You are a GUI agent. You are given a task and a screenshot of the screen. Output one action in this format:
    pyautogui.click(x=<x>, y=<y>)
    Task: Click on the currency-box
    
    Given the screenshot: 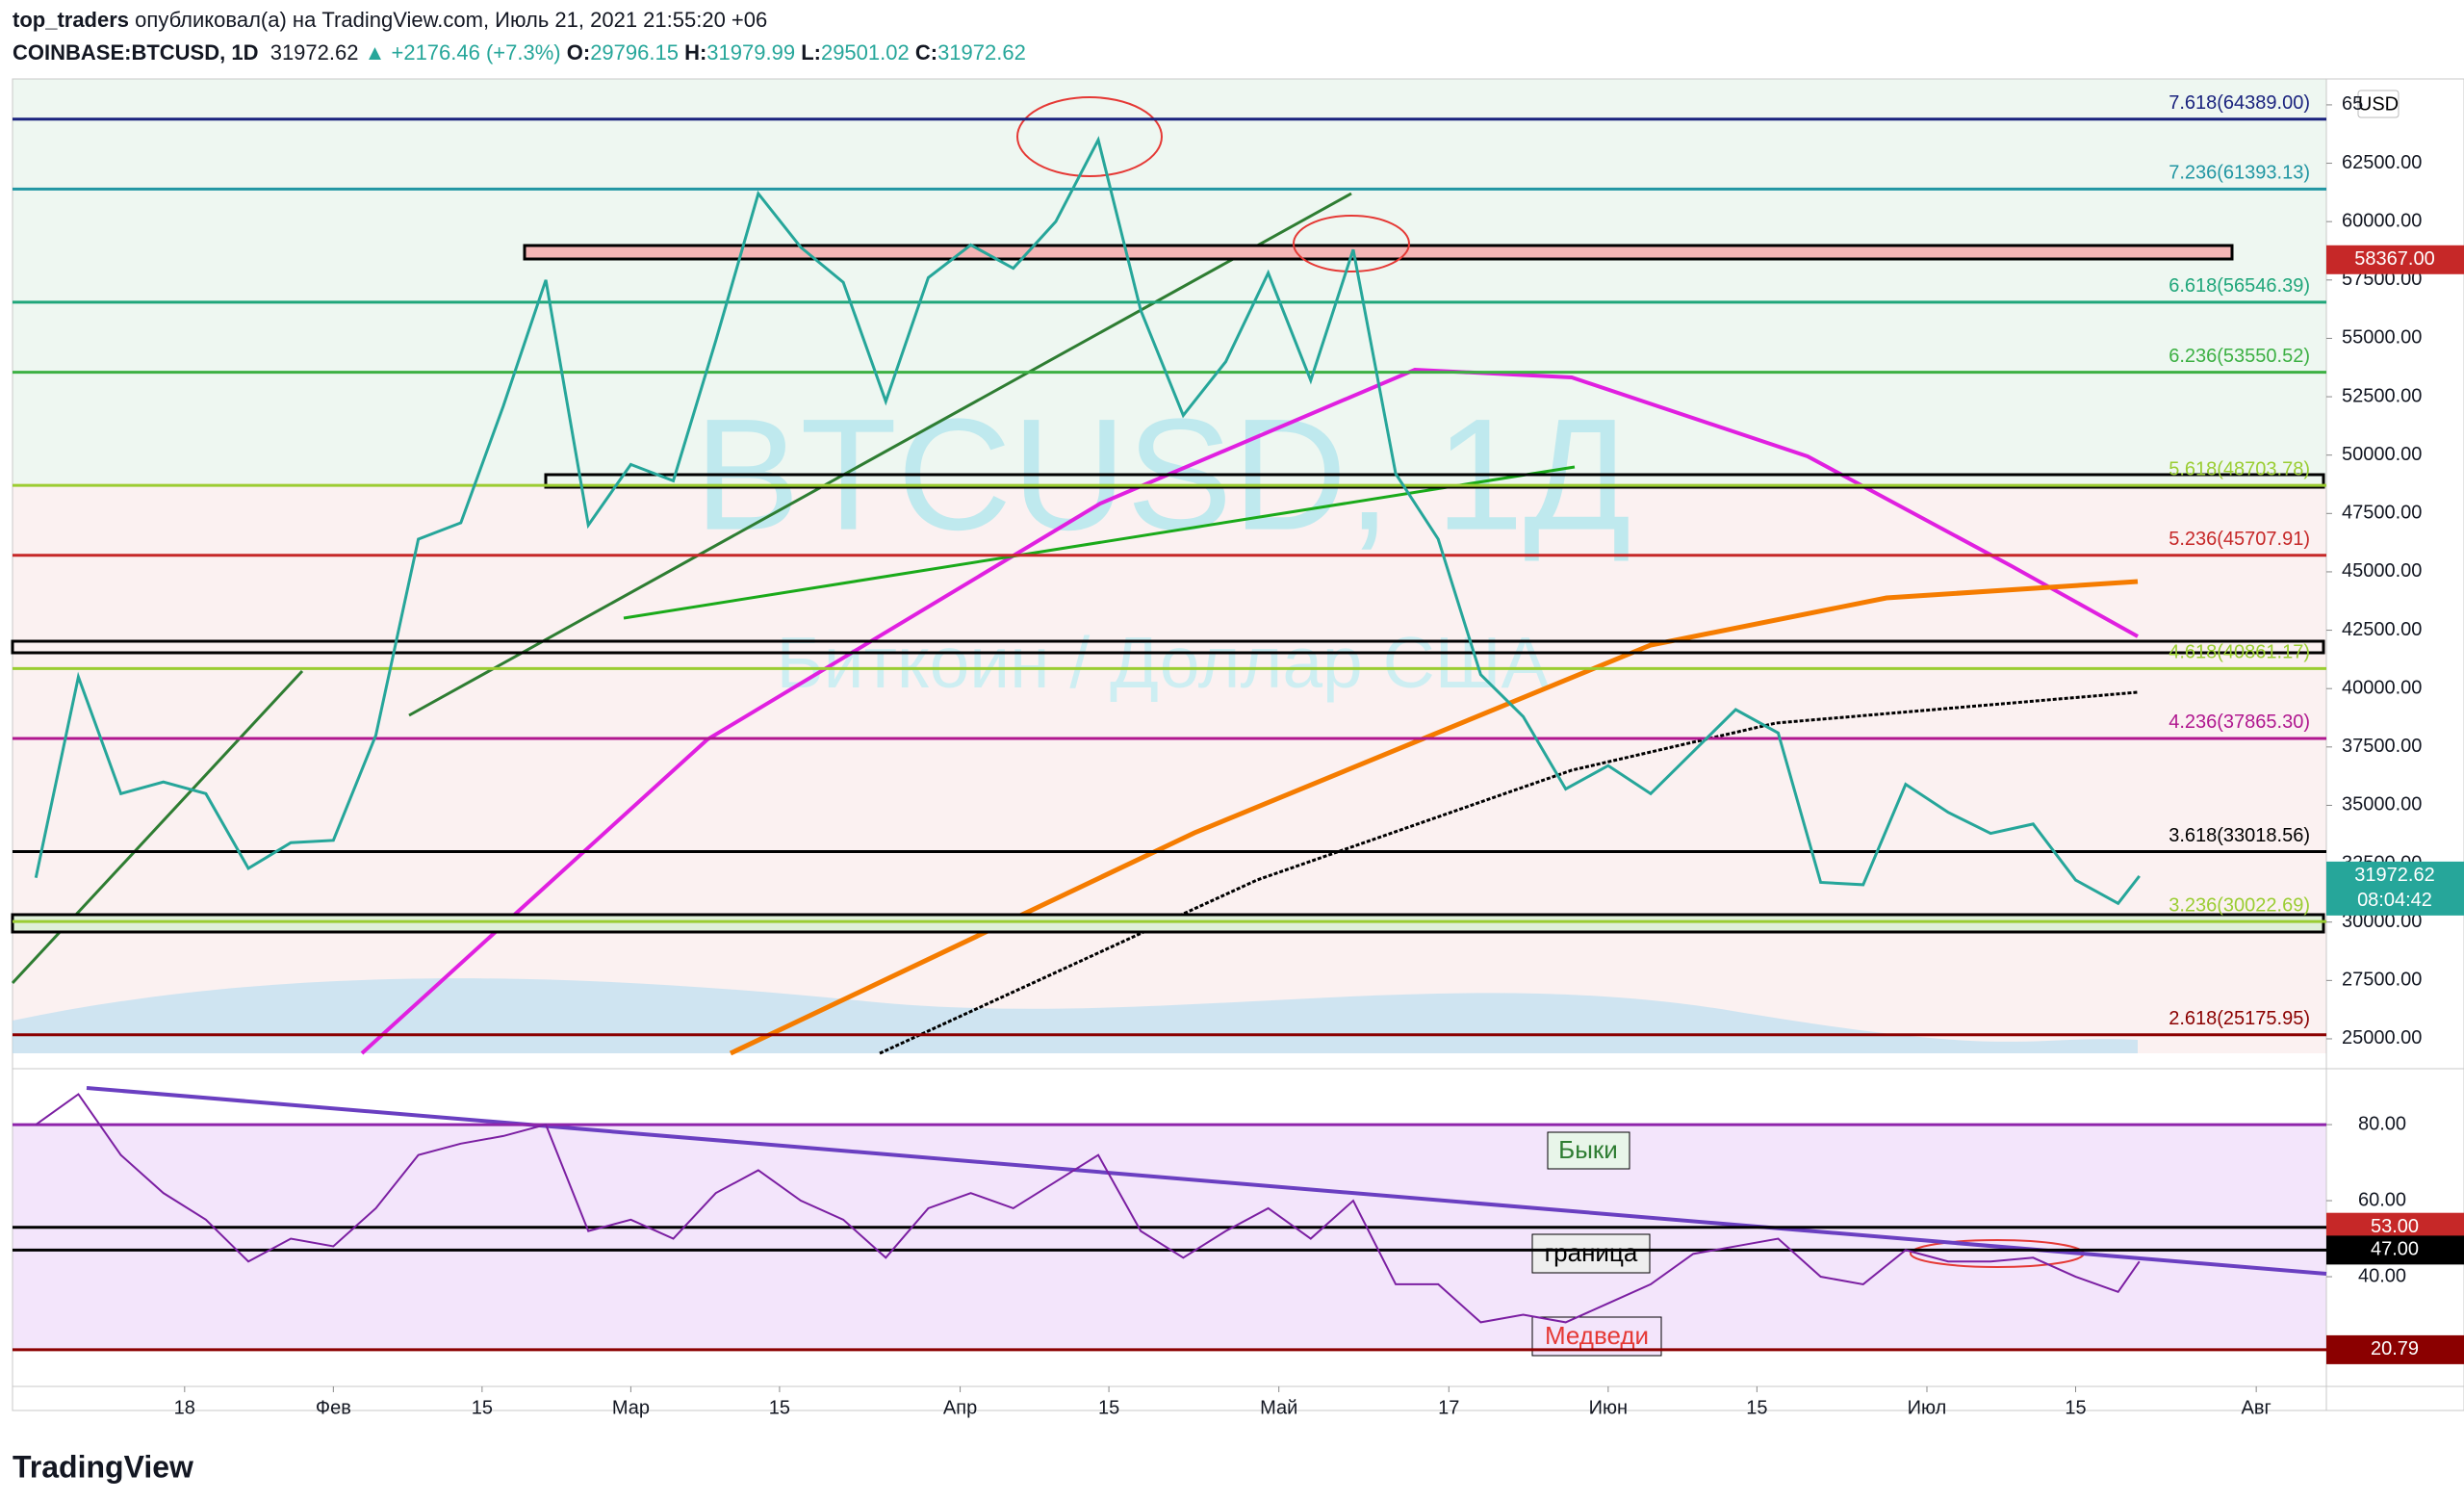 What is the action you would take?
    pyautogui.click(x=2378, y=104)
    